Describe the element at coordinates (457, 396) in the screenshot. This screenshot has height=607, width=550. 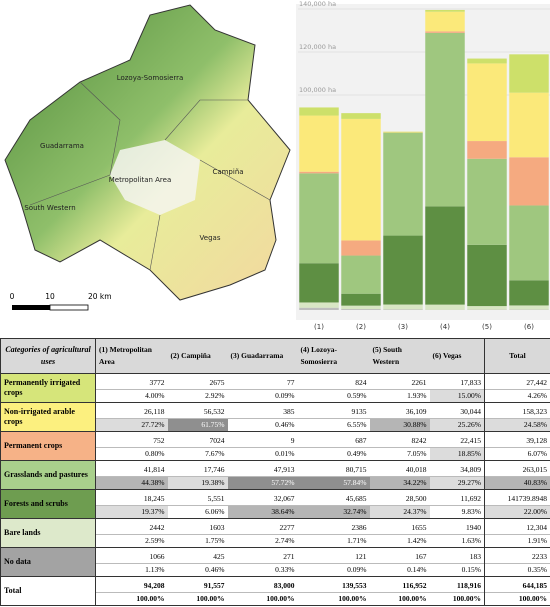
I see `cell-percent: 15.00%` at that location.